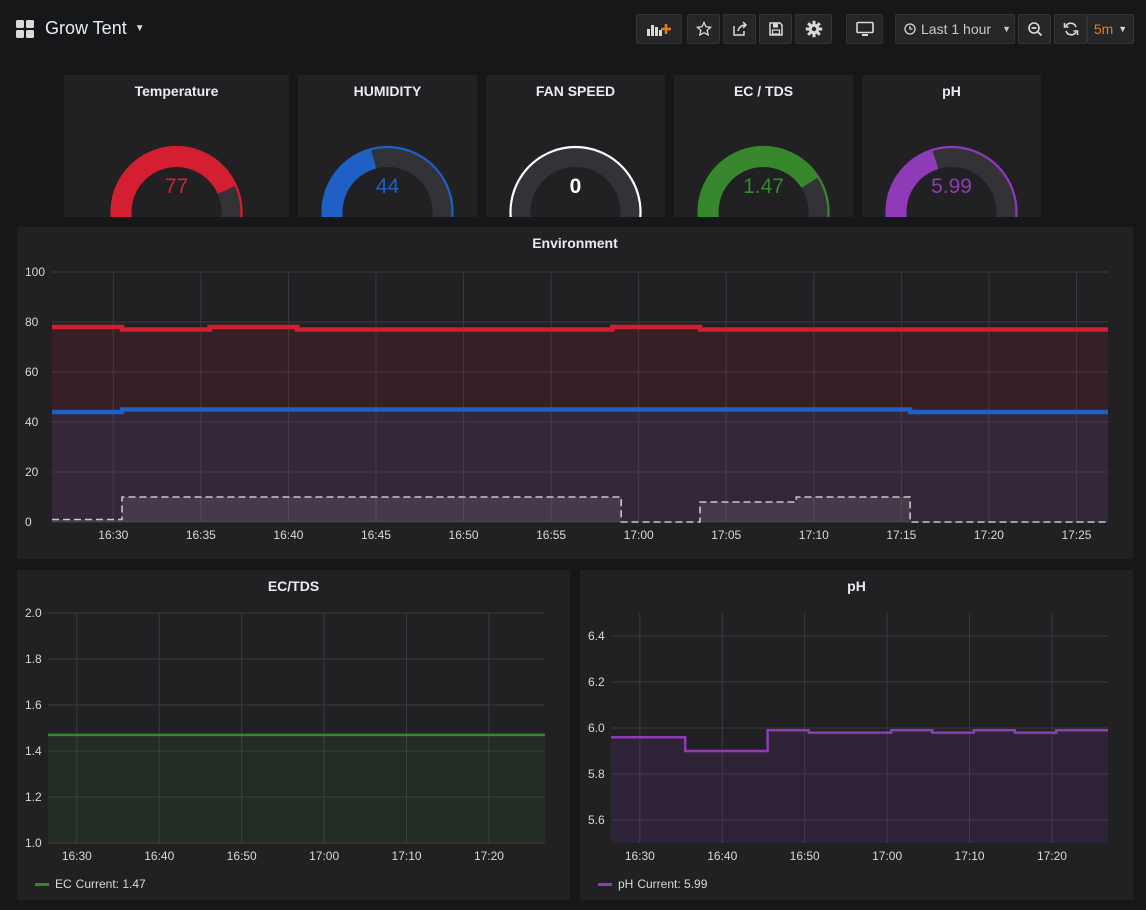  Describe the element at coordinates (573, 29) in the screenshot. I see `top-navbar: Grow Tent ▼ Last 1 hour ▼` at that location.